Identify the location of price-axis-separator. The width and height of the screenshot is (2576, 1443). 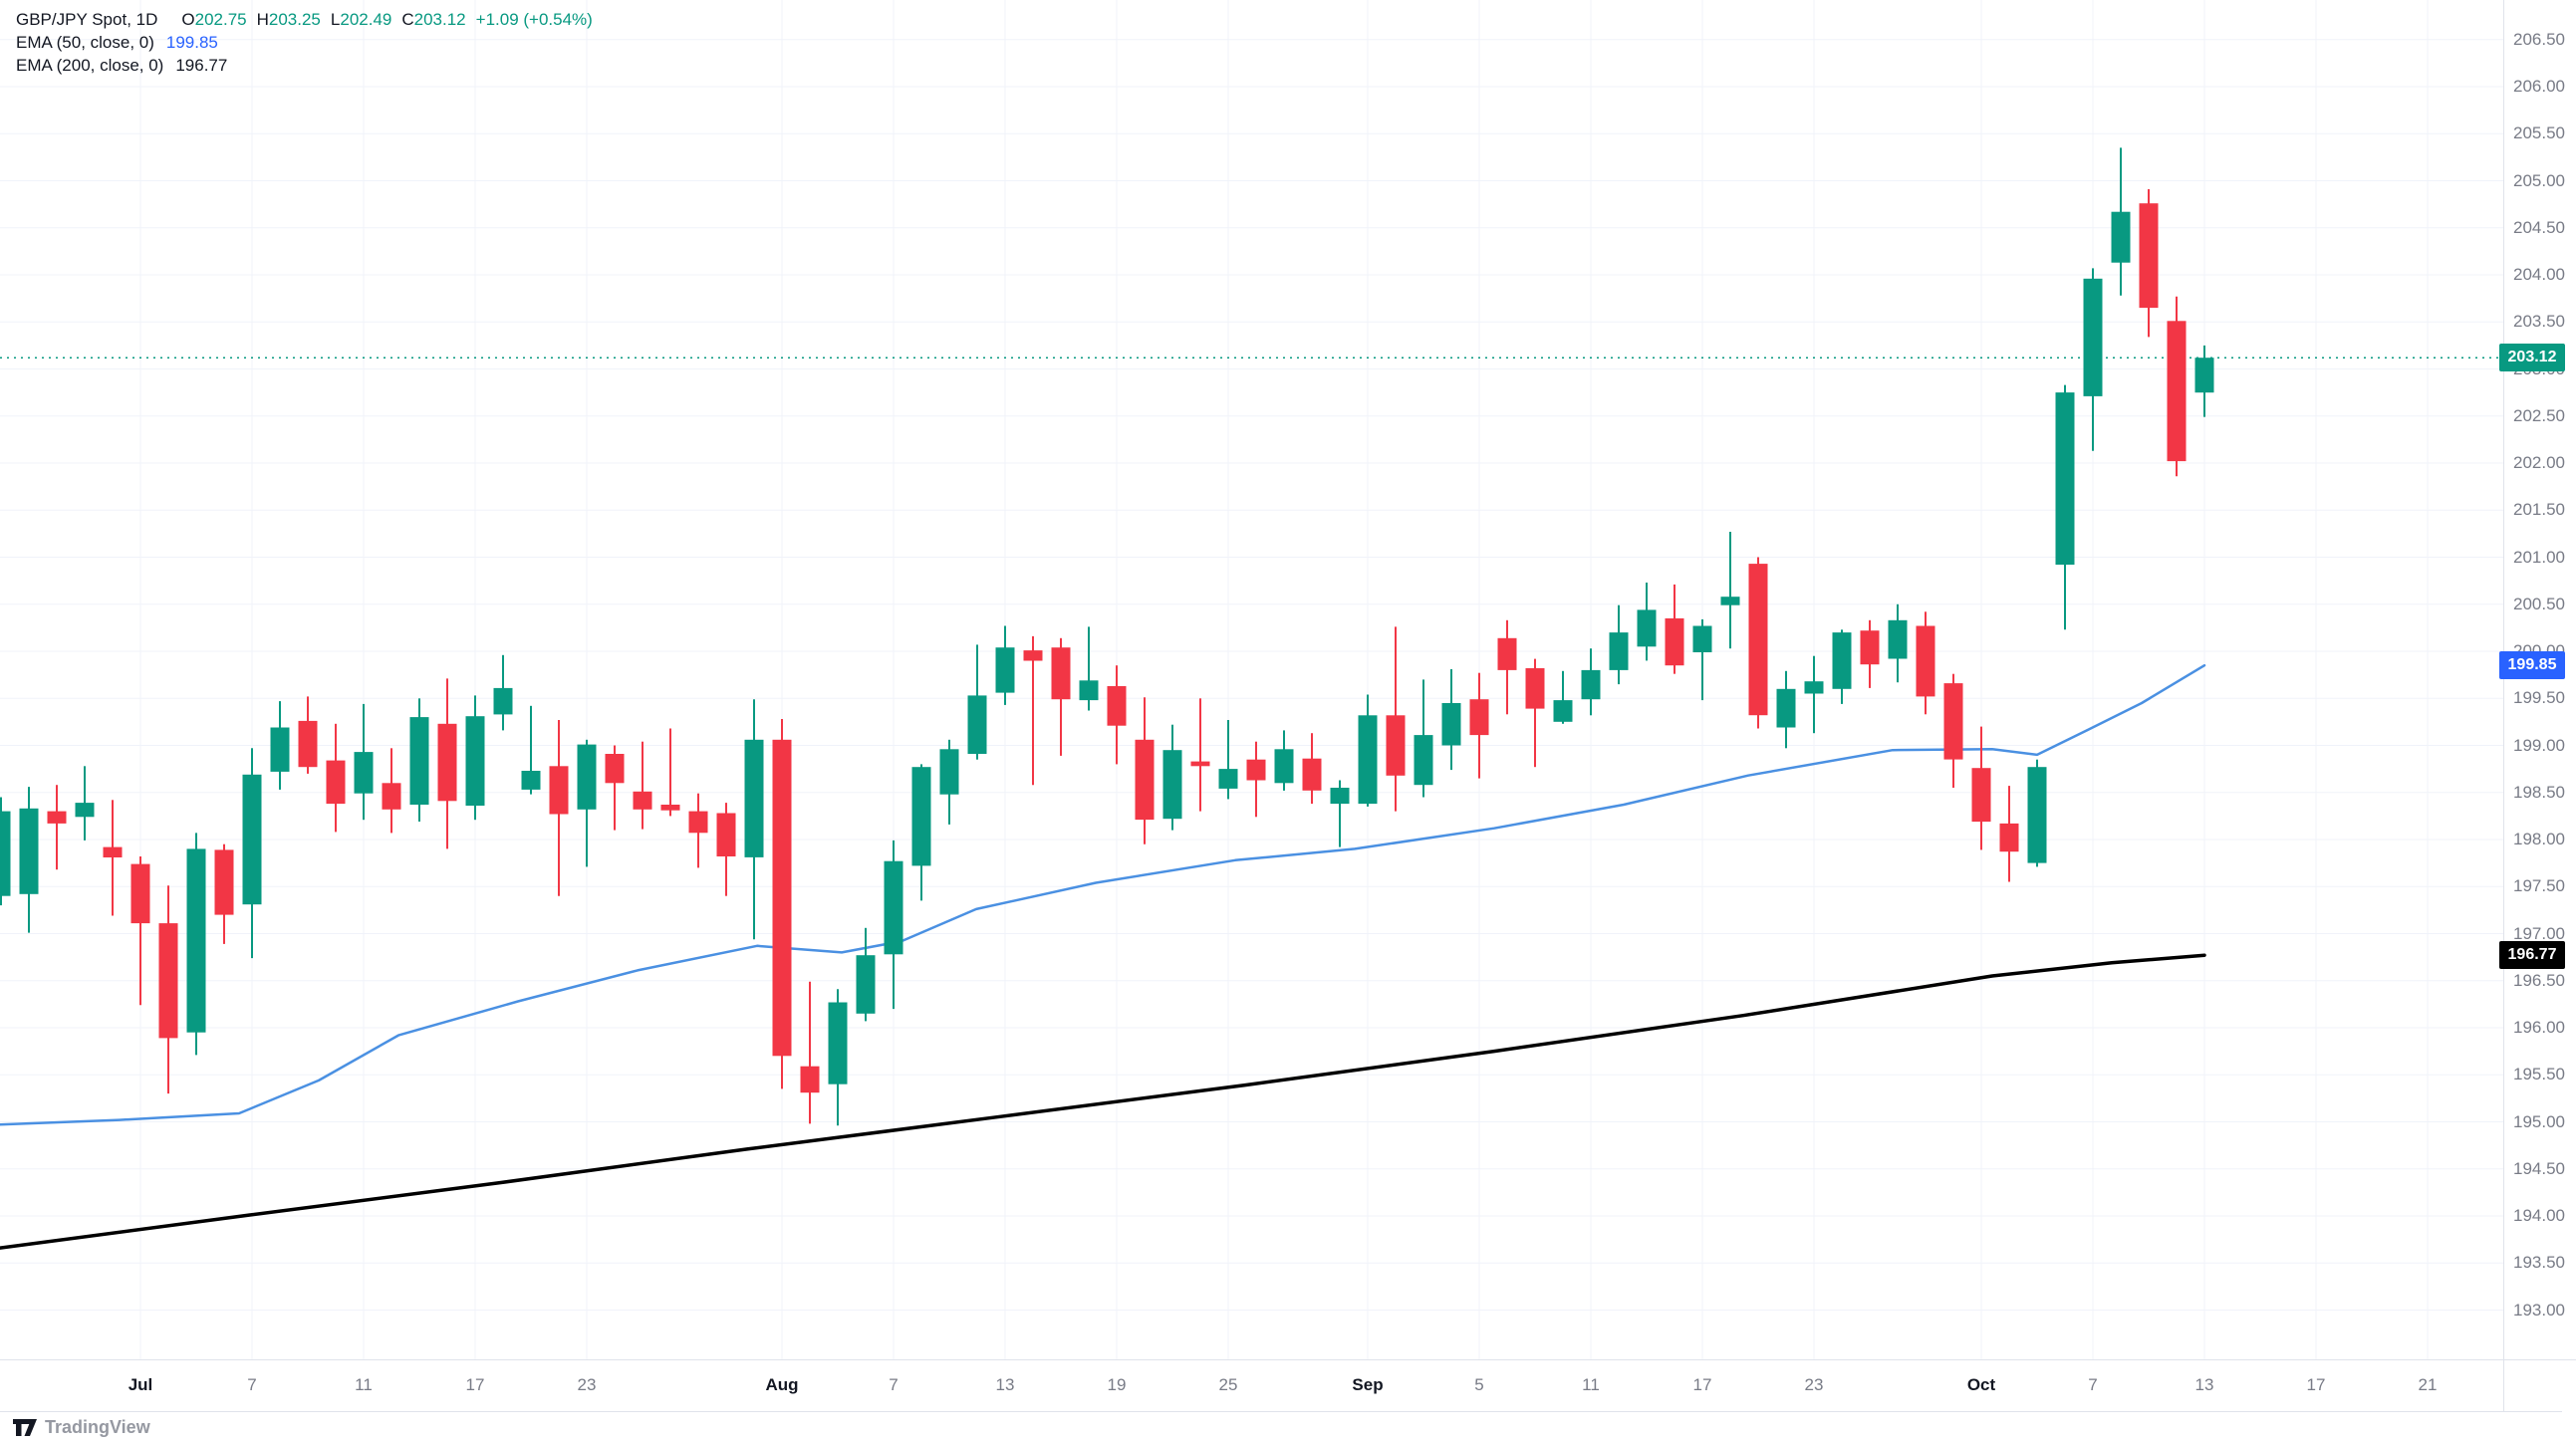
(2503, 705).